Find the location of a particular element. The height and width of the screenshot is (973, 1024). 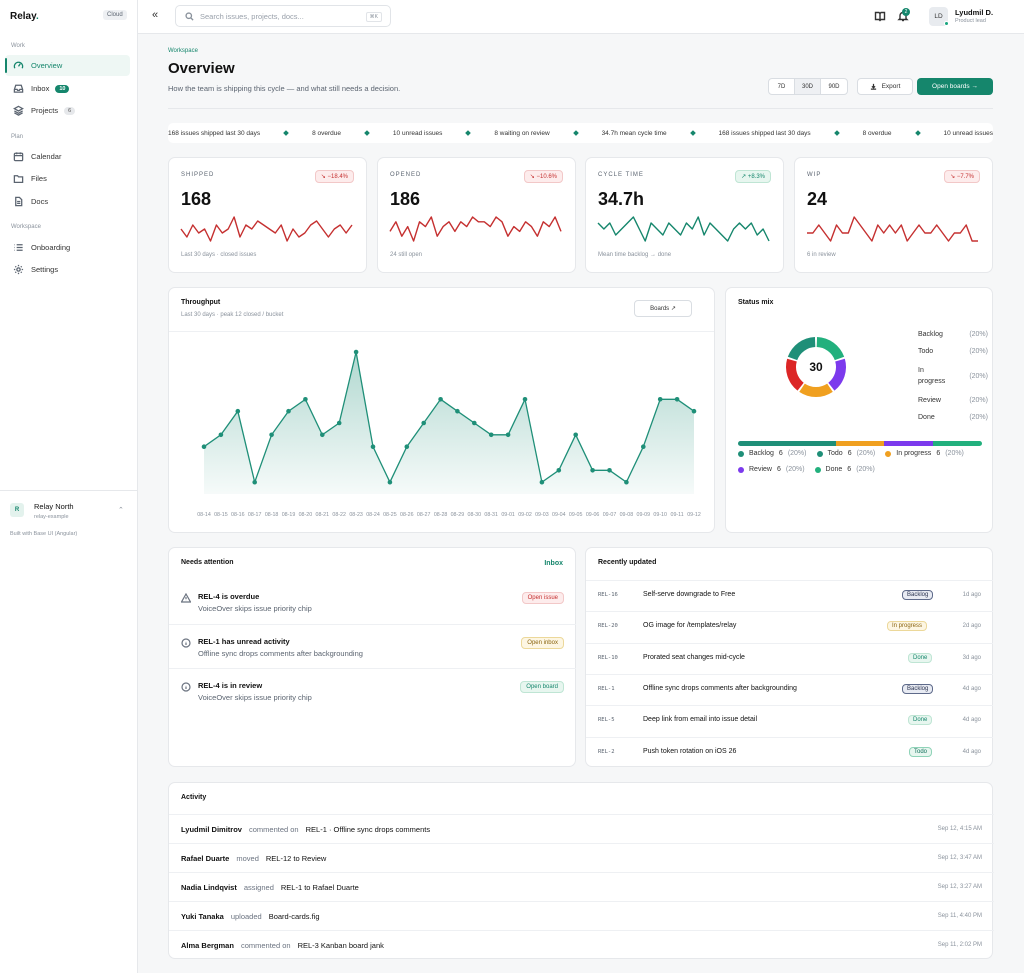

ticker-separator-icon is located at coordinates (468, 133).